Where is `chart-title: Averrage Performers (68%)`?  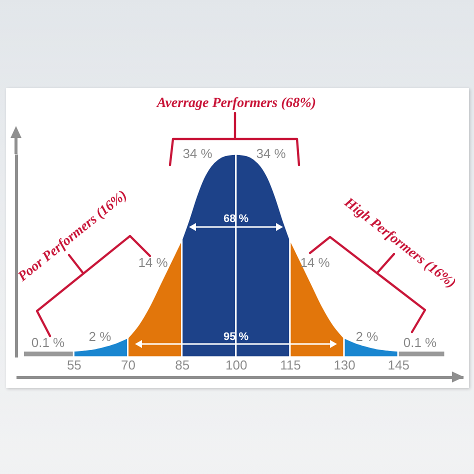
chart-title: Averrage Performers (68%) is located at coordinates (236, 103).